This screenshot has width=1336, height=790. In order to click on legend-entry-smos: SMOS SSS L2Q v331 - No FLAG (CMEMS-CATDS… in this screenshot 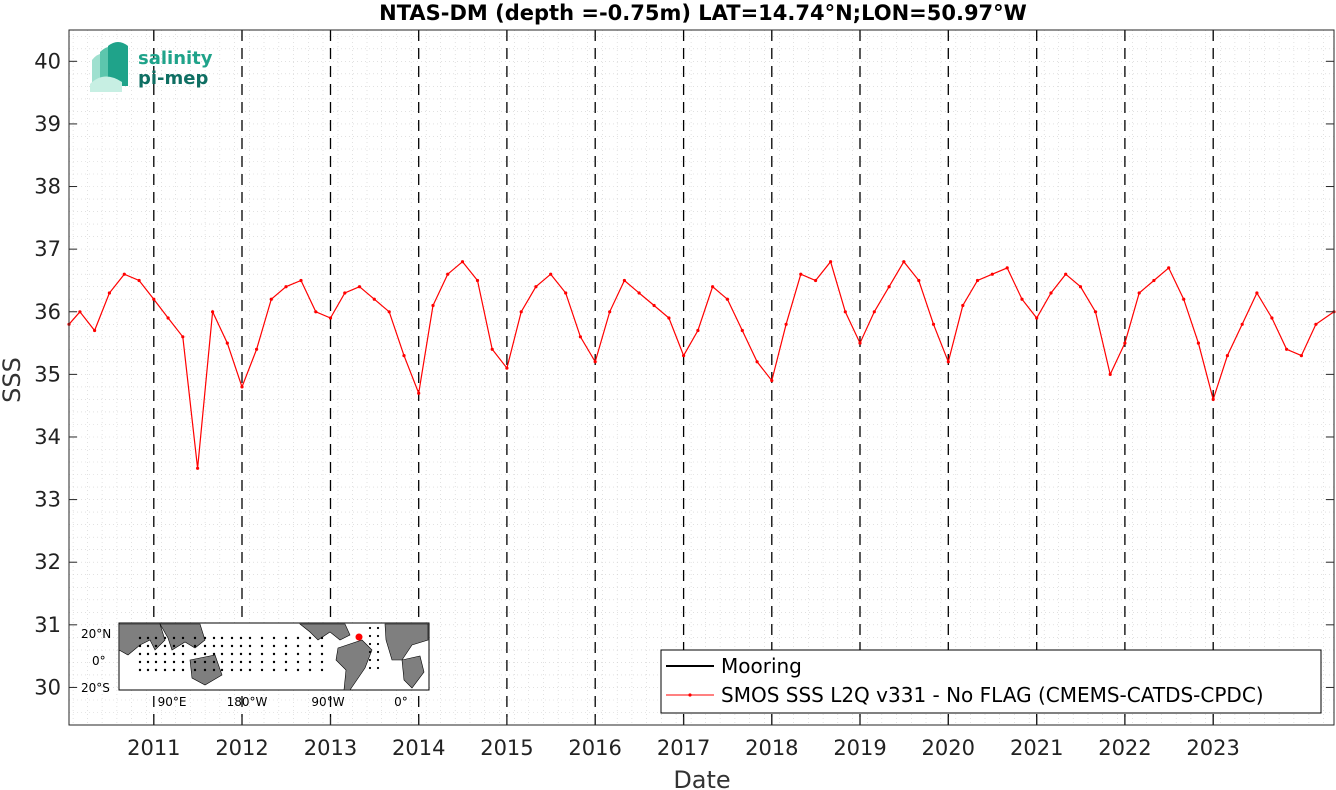, I will do `click(992, 695)`.